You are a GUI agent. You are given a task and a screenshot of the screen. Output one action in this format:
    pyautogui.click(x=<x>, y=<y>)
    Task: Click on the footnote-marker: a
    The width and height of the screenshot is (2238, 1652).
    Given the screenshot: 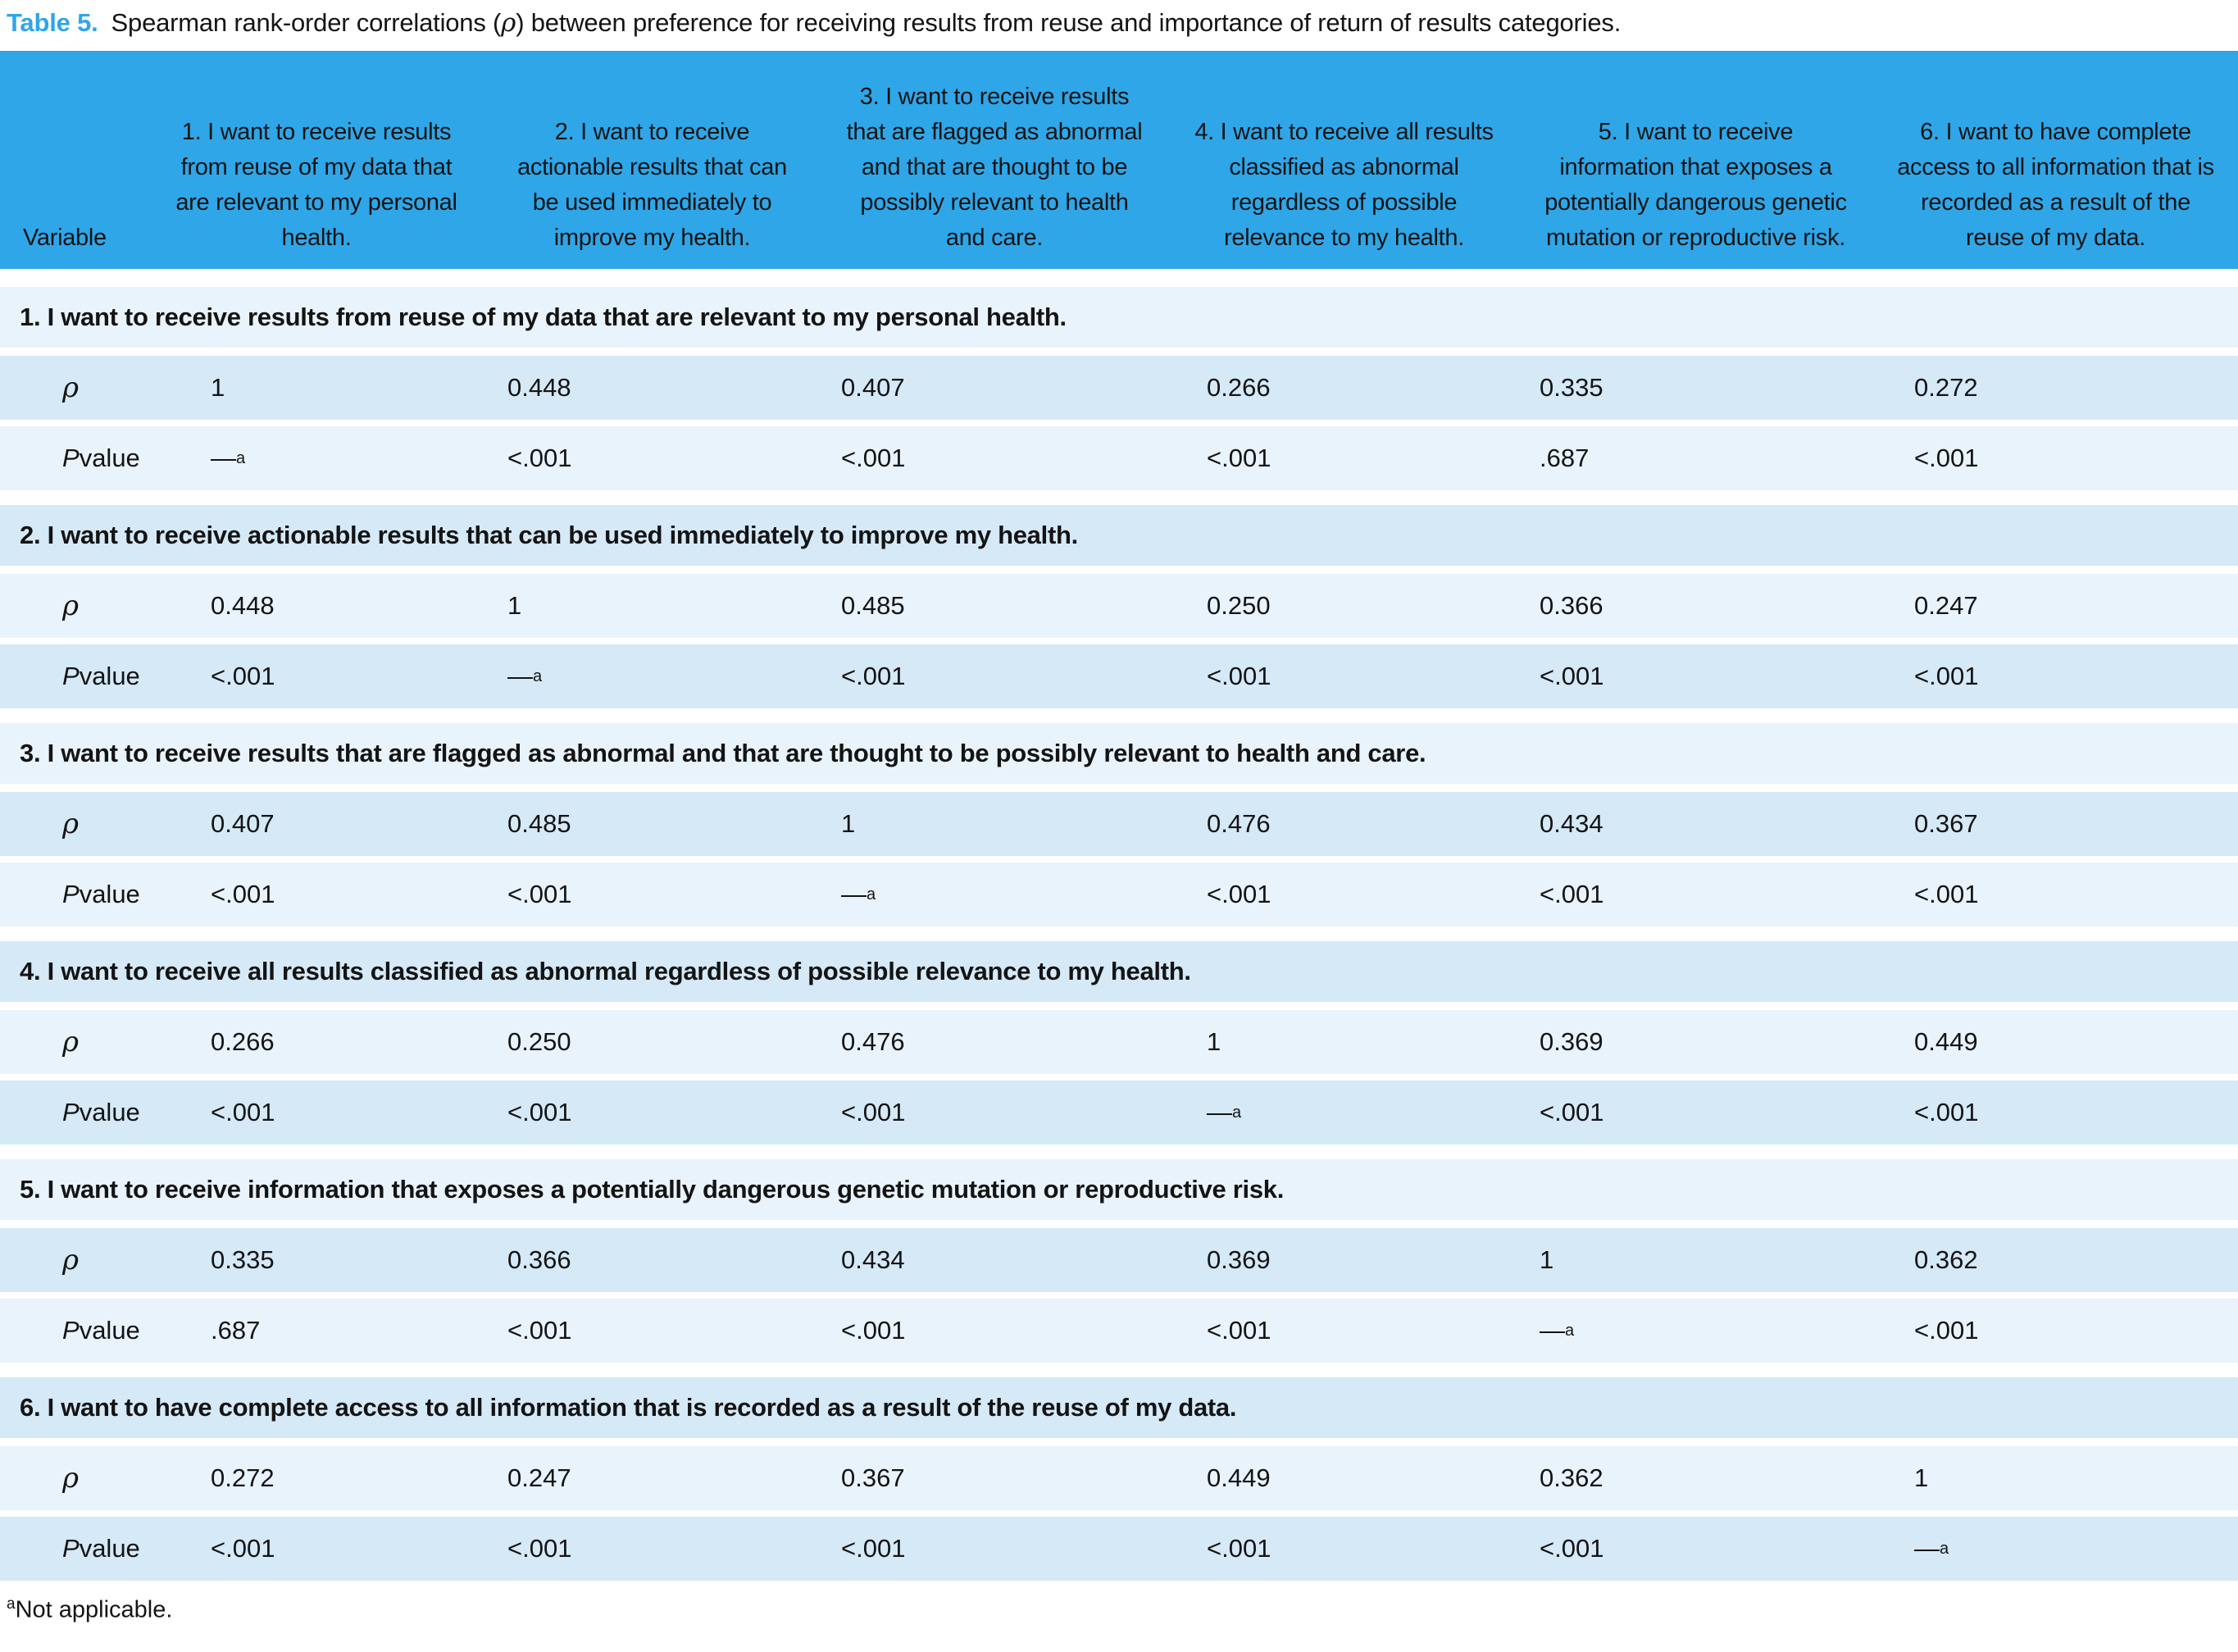 What is the action you would take?
    pyautogui.click(x=11, y=1604)
    